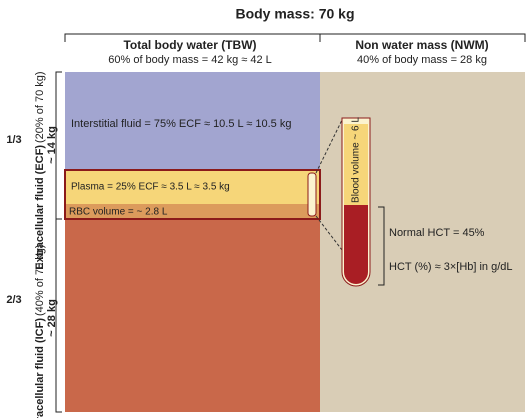 The image size is (530, 418). What do you see at coordinates (190, 60) in the screenshot?
I see `column-subtitle: 60% of body mass = 42 kg ≈ 42 L` at bounding box center [190, 60].